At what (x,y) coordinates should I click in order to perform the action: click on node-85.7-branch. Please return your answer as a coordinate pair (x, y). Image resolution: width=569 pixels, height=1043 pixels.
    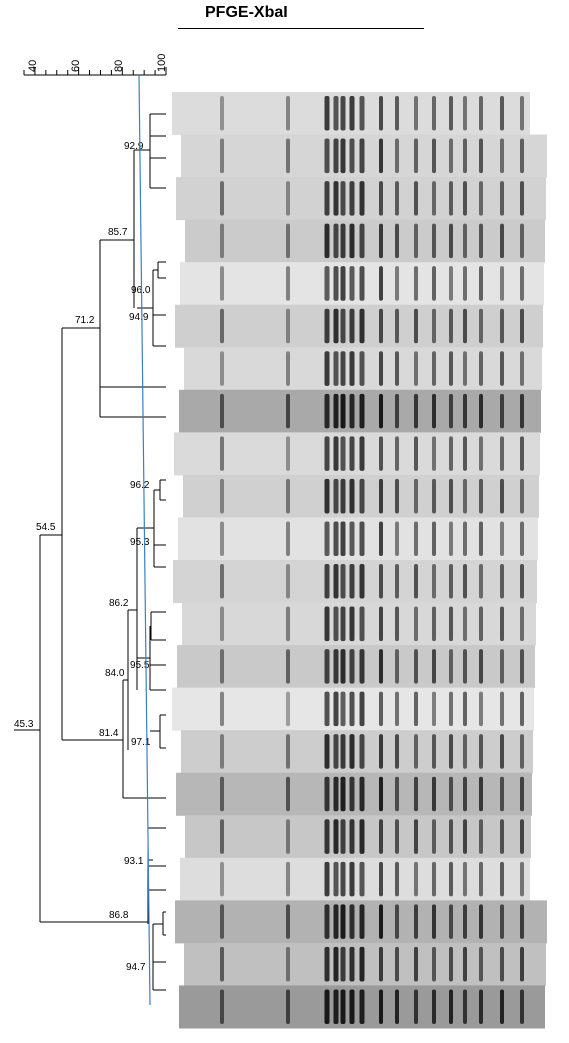
    Looking at the image, I should click on (117, 229).